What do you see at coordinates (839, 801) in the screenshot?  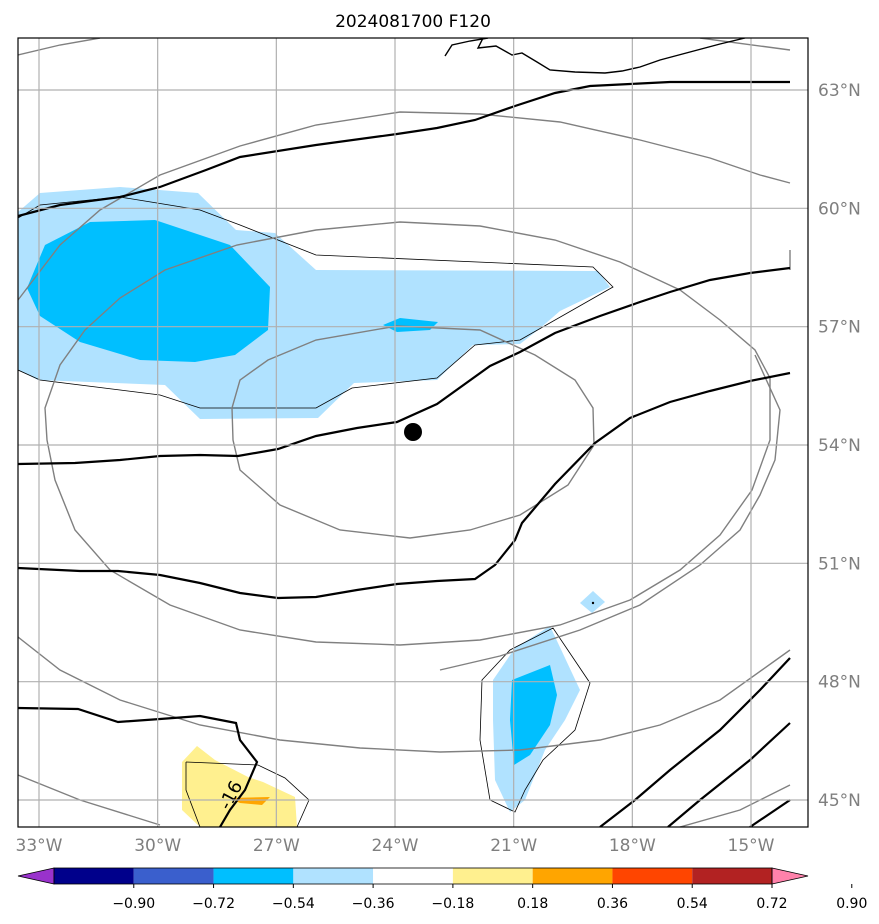 I see `latitude-tick-label: 45°N` at bounding box center [839, 801].